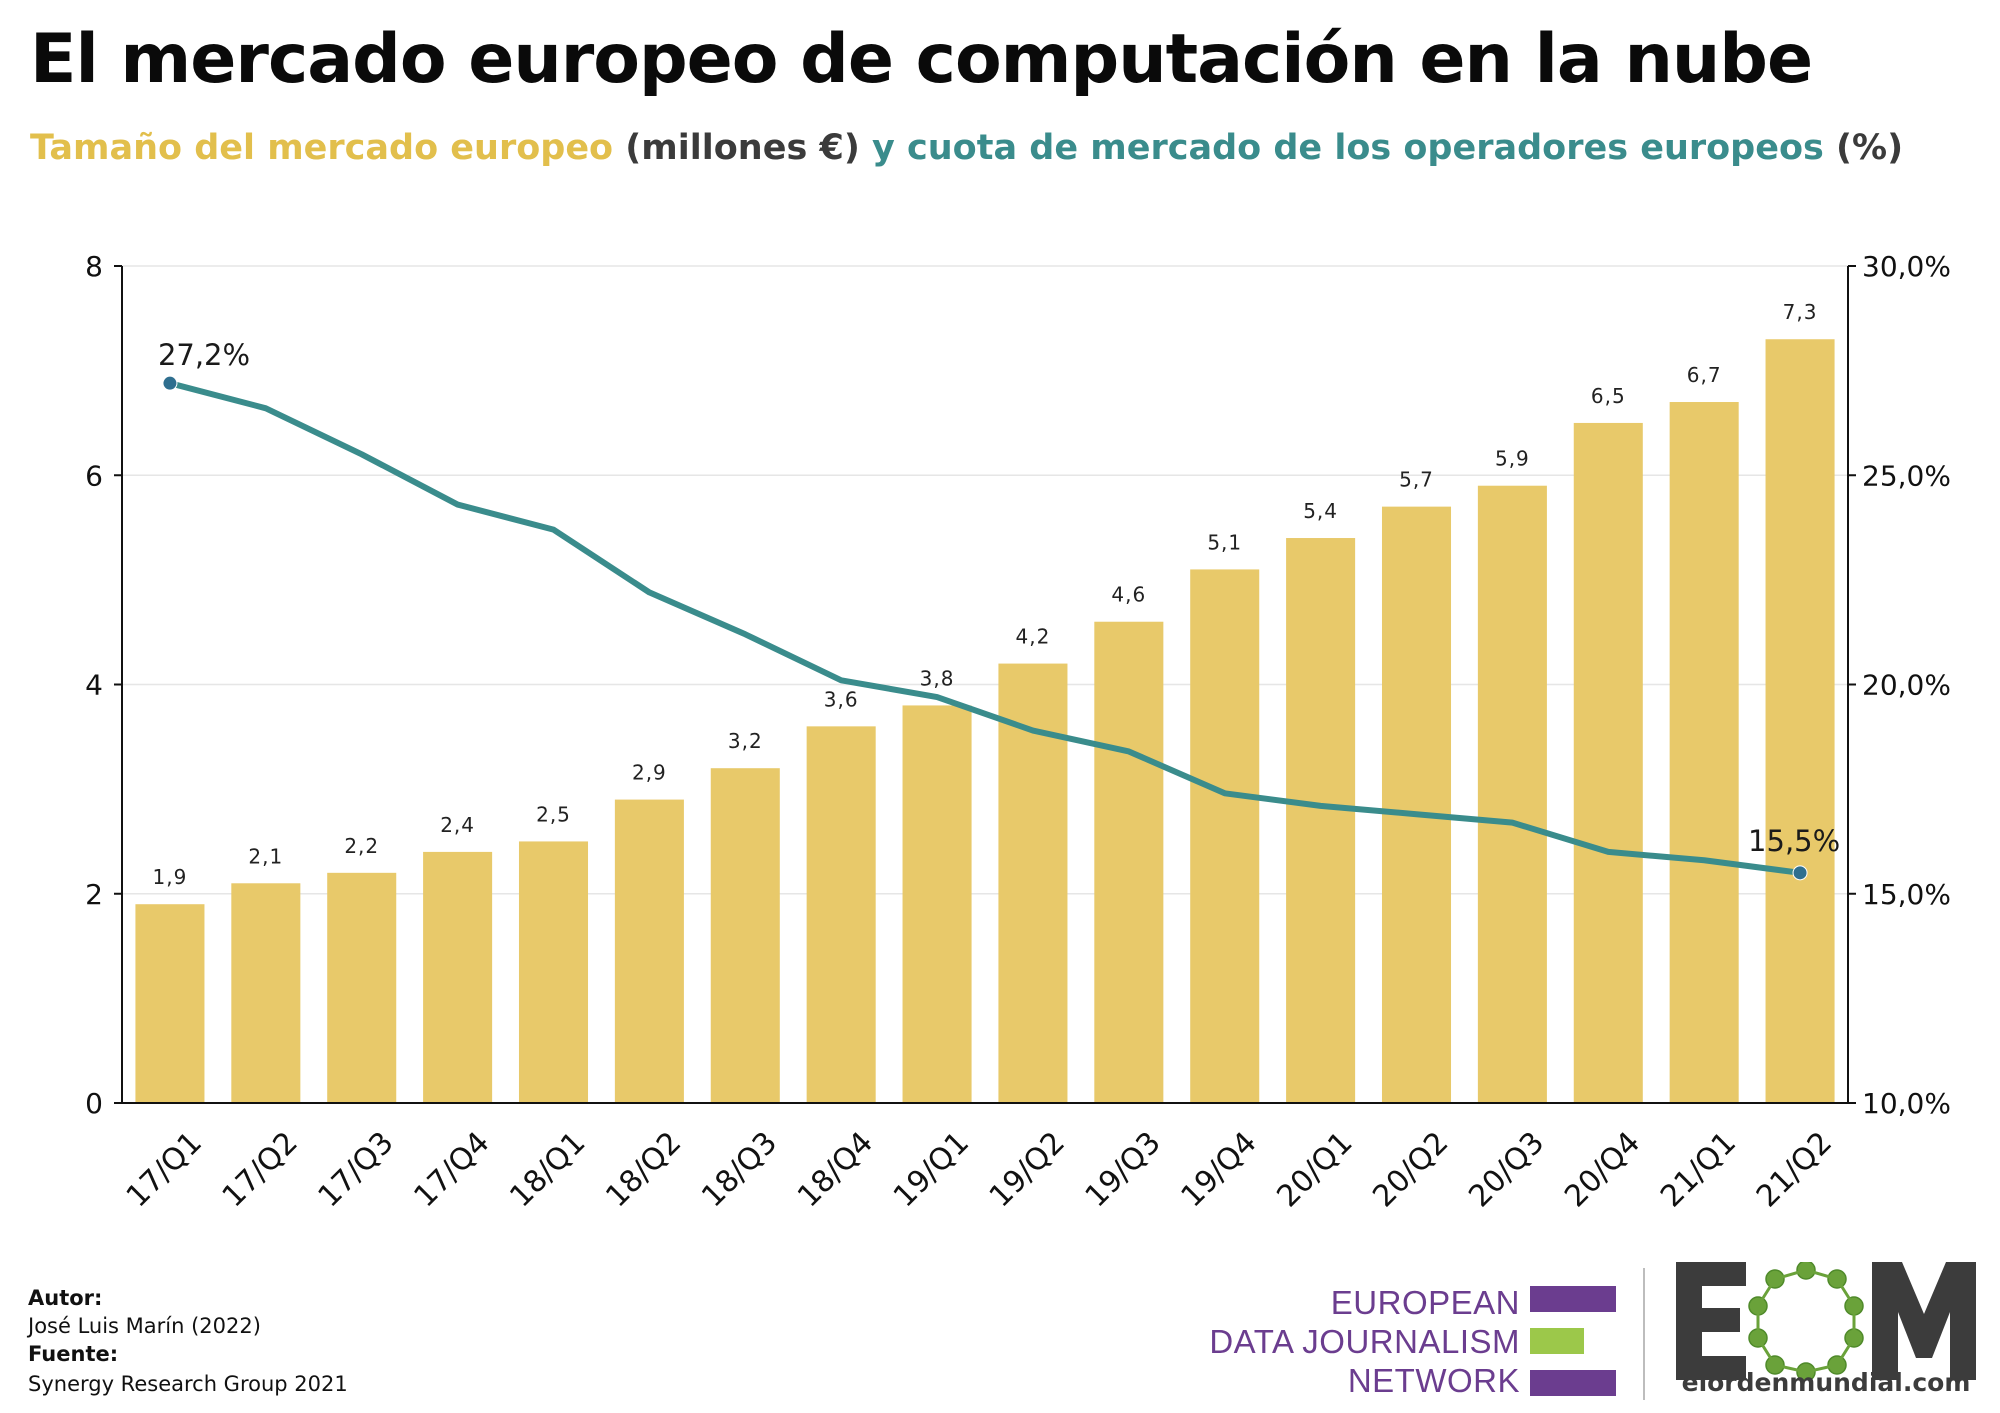 The height and width of the screenshot is (1413, 2000). What do you see at coordinates (1410, 1169) in the screenshot?
I see `x-tick-label: 20/Q2` at bounding box center [1410, 1169].